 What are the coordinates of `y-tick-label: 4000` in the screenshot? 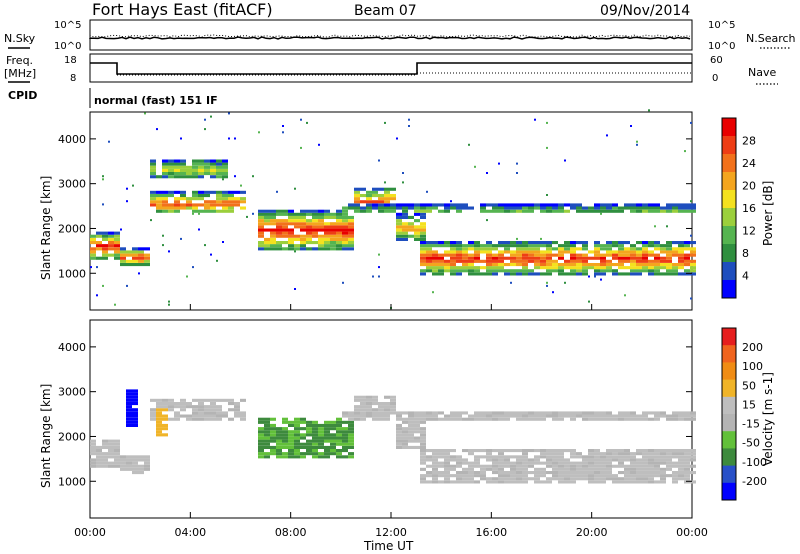 It's located at (72, 139).